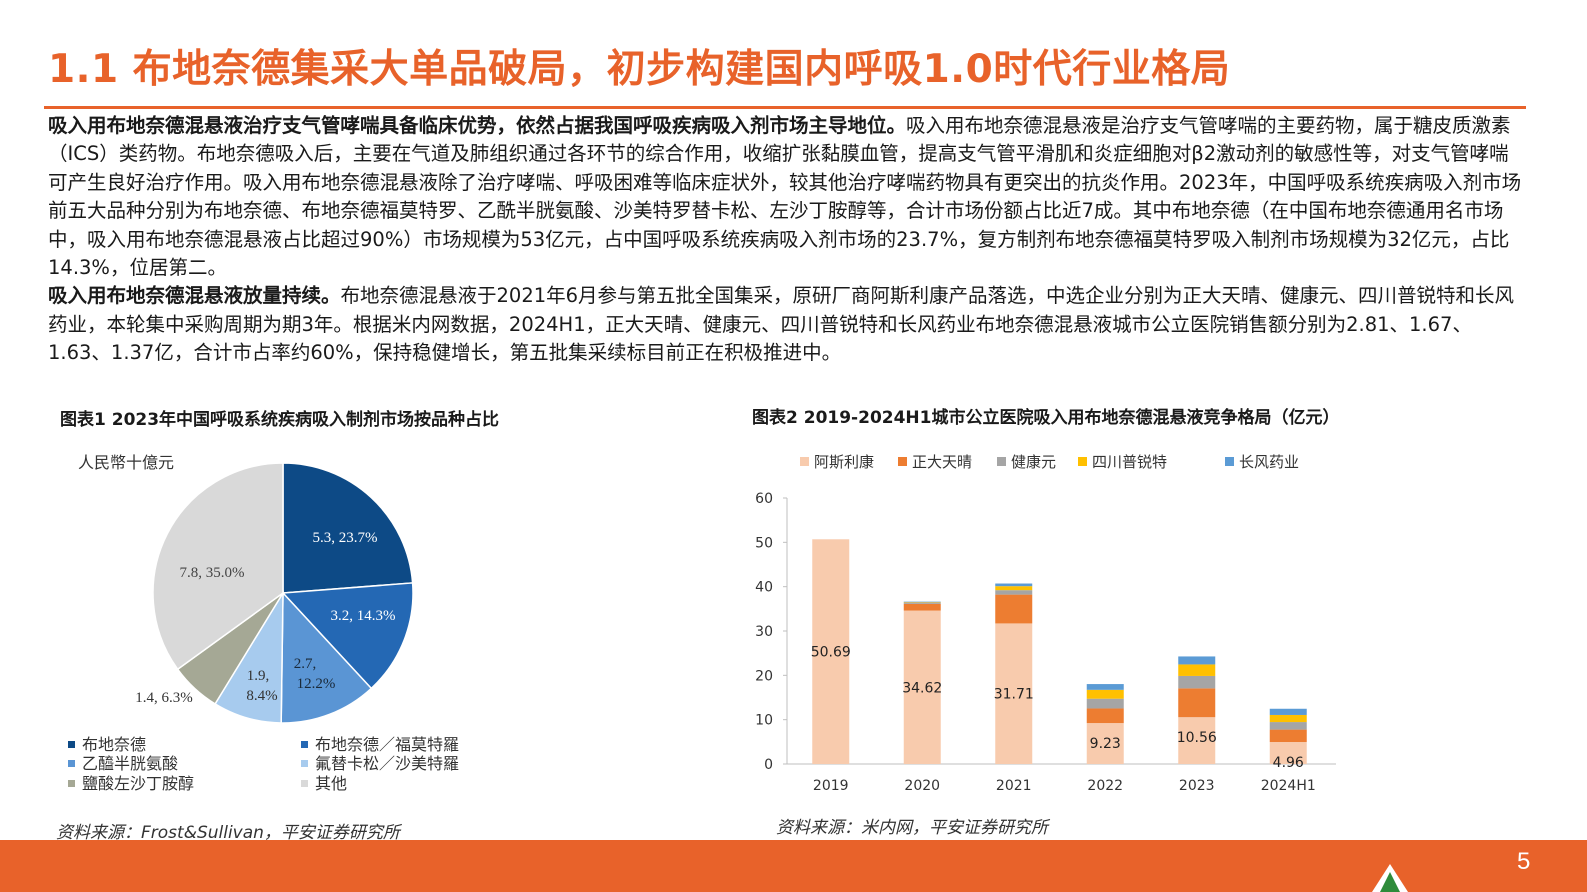 Image resolution: width=1587 pixels, height=892 pixels. Describe the element at coordinates (1059, 655) in the screenshot. I see `bar-marks: 50.69 34.62 31.71 9.23 10.56 4.96` at that location.